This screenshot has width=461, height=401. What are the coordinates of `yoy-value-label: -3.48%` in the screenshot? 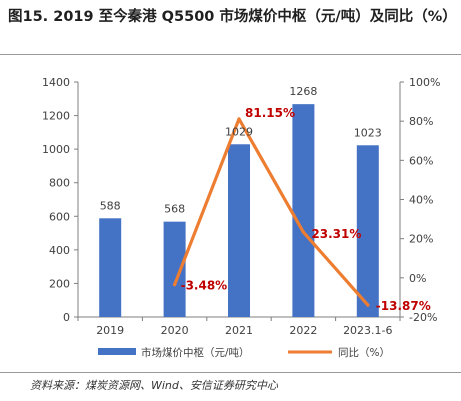 It's located at (204, 286).